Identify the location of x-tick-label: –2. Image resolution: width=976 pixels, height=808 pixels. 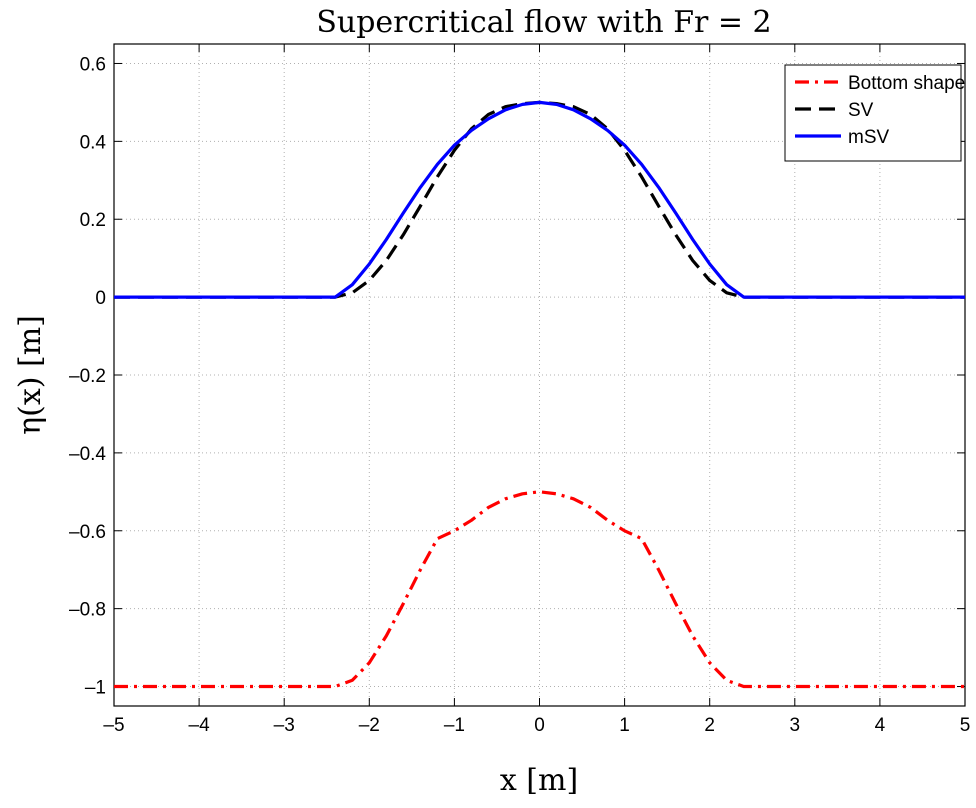
(369, 725).